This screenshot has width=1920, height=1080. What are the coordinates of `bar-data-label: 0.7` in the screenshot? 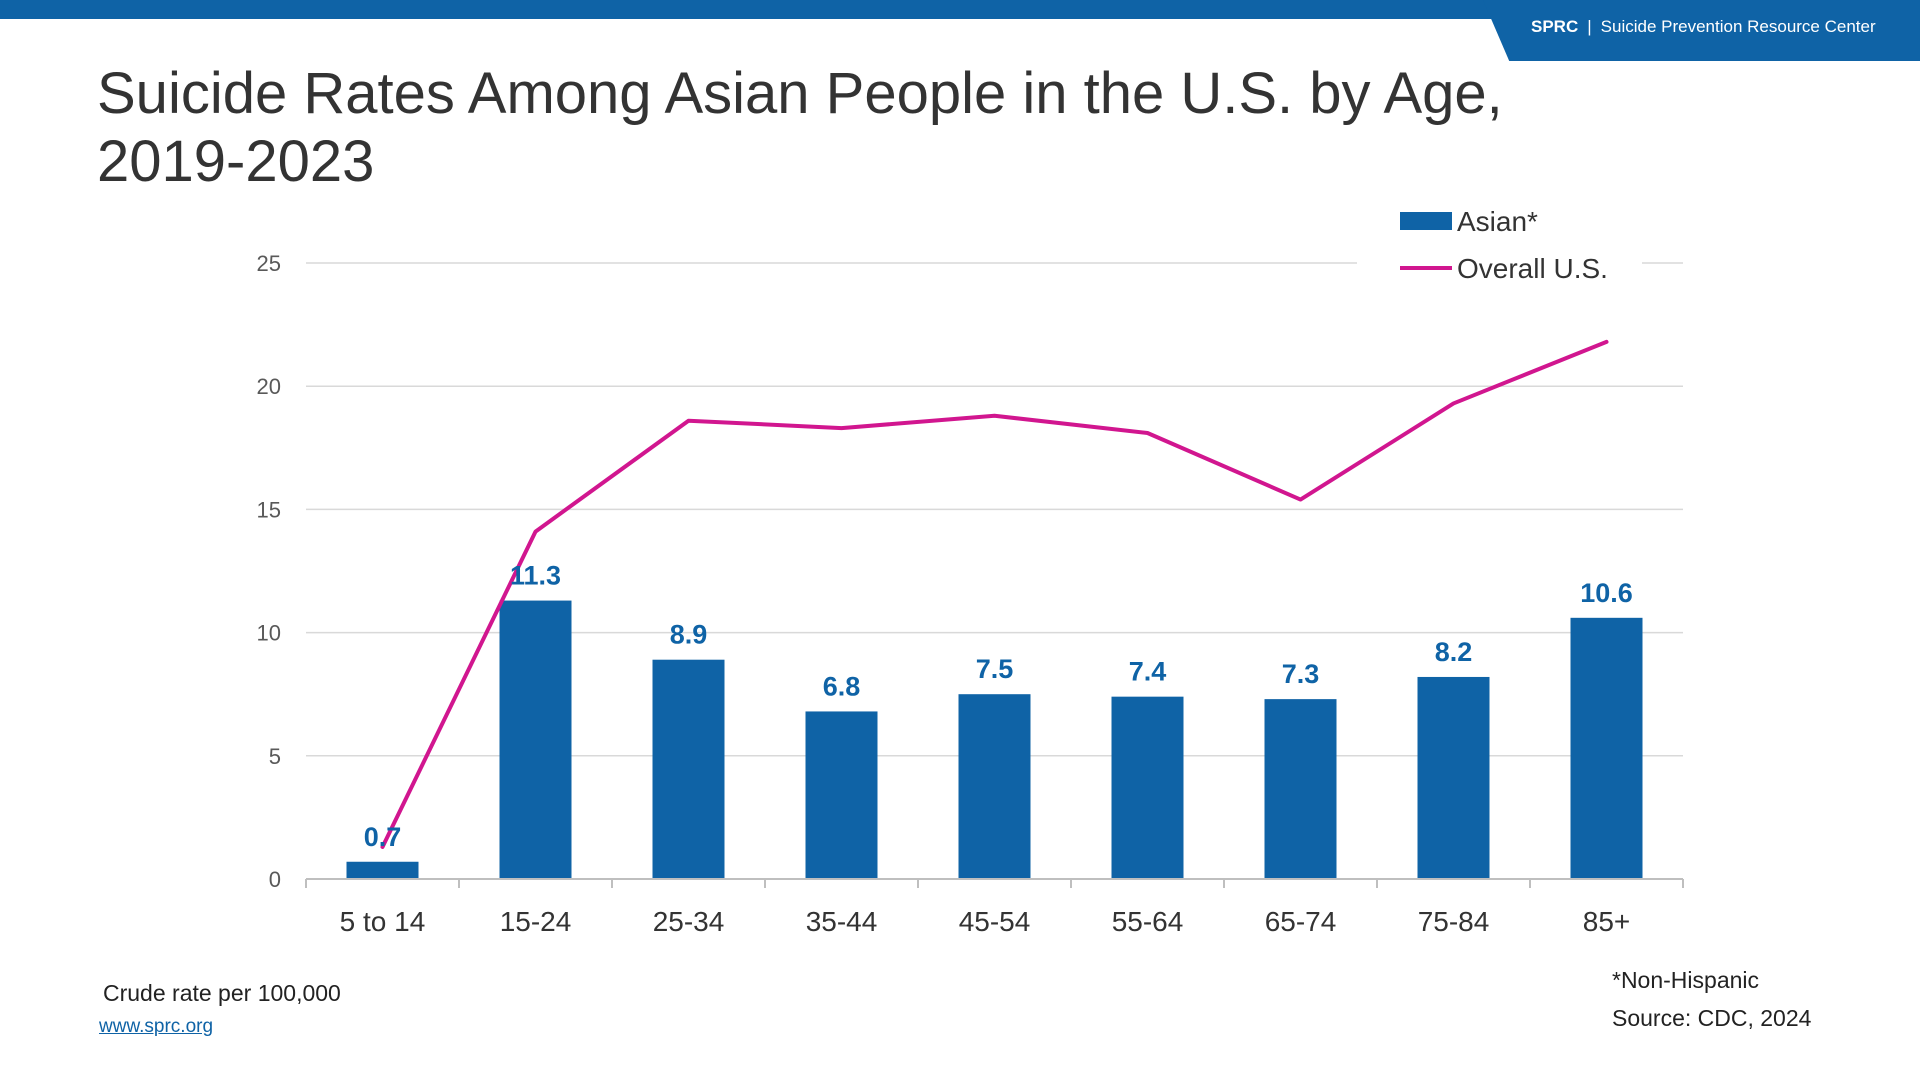 It's located at (383, 837).